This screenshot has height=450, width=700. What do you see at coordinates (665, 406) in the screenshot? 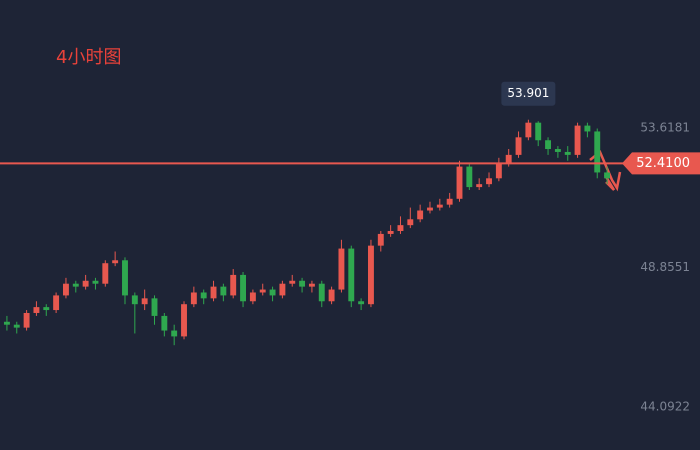
I see `y-tick-label: 44.0922` at bounding box center [665, 406].